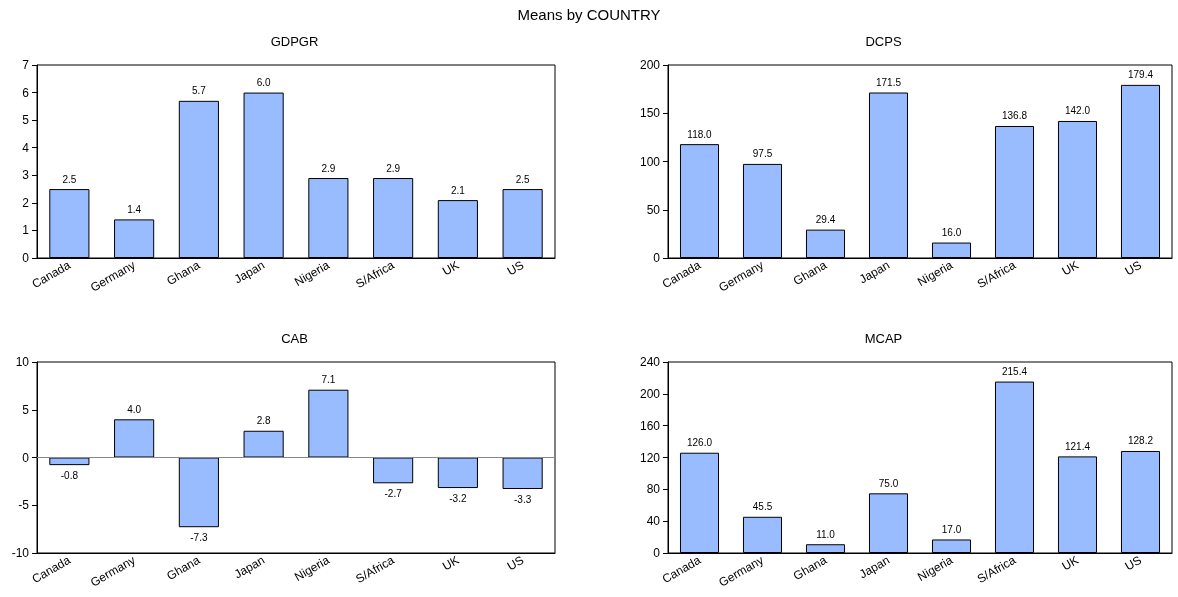  What do you see at coordinates (26, 92) in the screenshot?
I see `y-tick-label: 6` at bounding box center [26, 92].